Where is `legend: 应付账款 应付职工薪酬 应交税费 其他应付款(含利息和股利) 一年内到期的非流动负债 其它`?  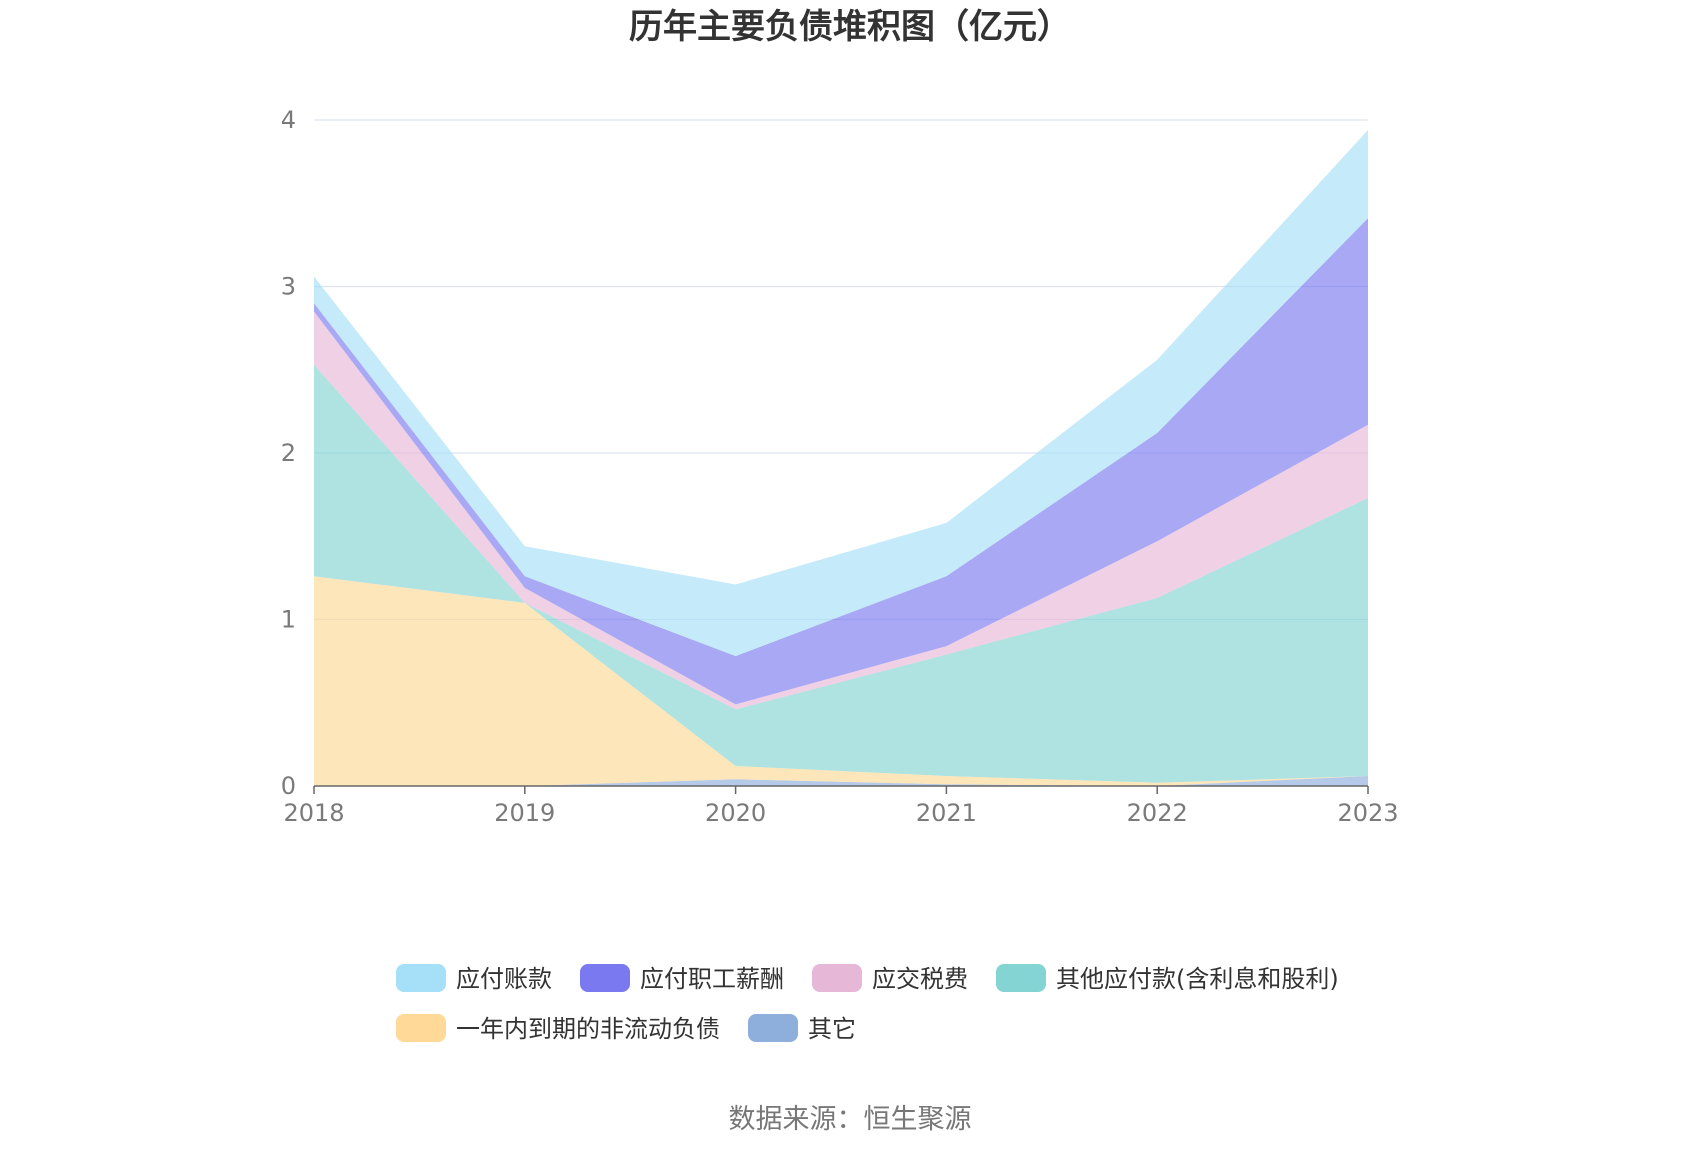
legend: 应付账款 应付职工薪酬 应交税费 其他应付款(含利息和股利) 一年内到期的非流动负债 其它 is located at coordinates (867, 1003).